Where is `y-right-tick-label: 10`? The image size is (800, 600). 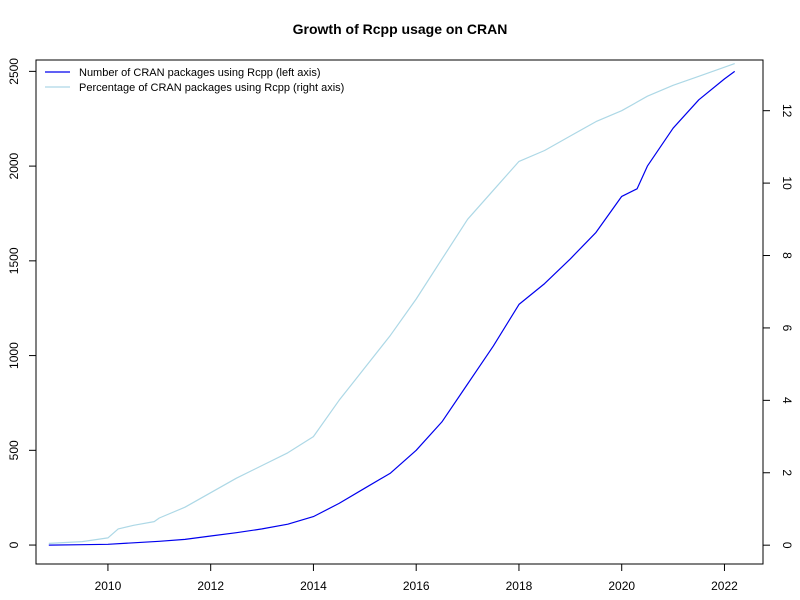 y-right-tick-label: 10 is located at coordinates (787, 183).